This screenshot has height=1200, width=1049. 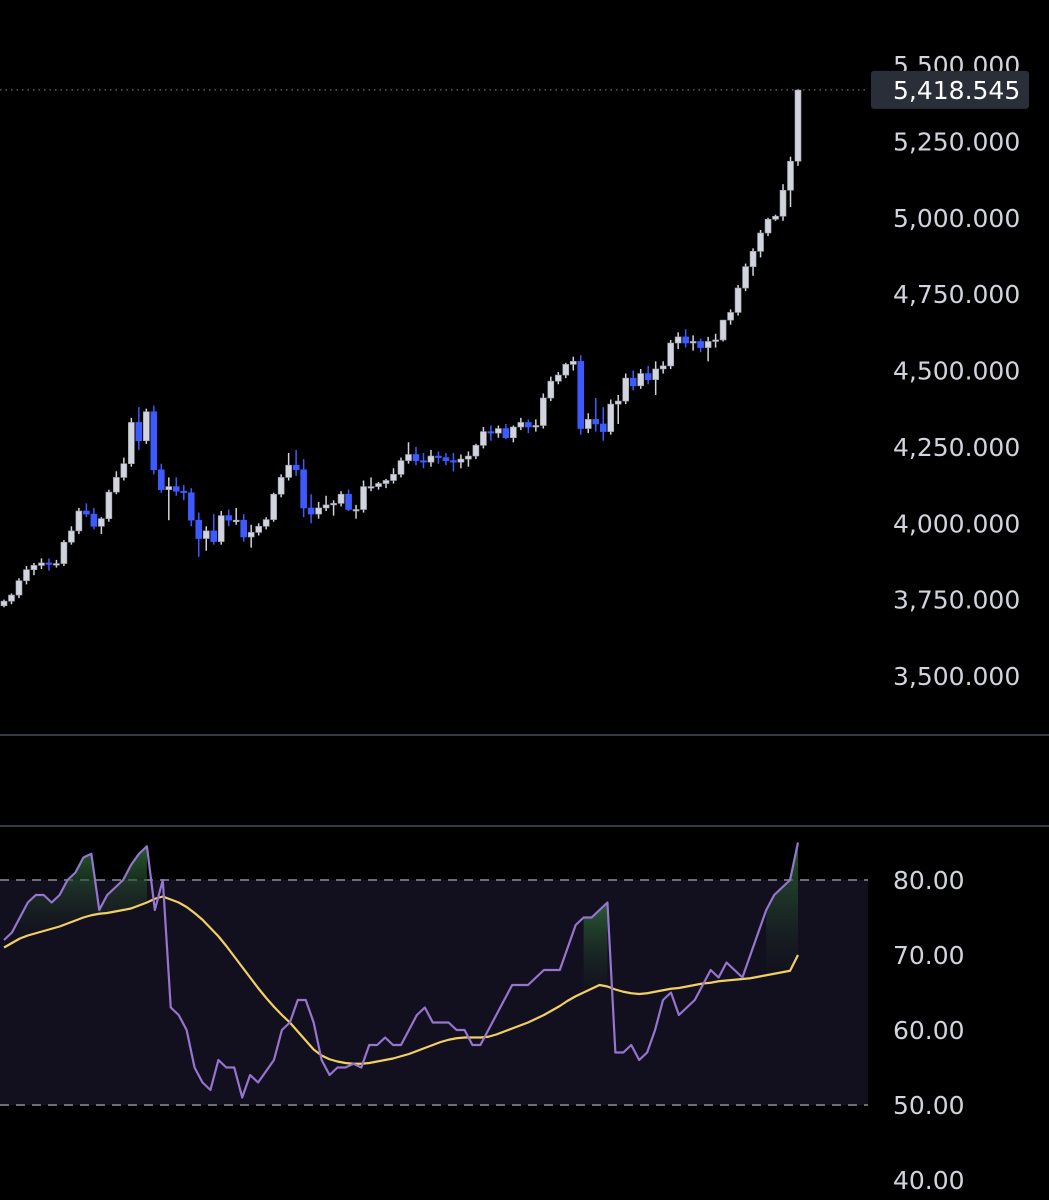 I want to click on rsi-axis-tick: 50.00, so click(x=929, y=1105).